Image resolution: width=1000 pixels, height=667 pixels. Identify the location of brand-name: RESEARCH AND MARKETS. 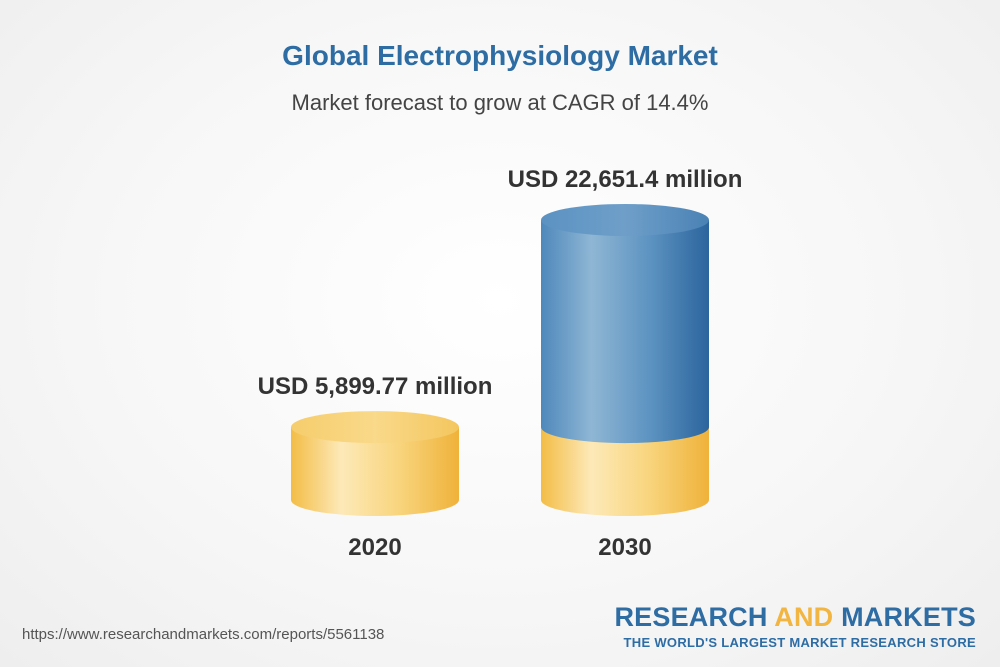
(795, 617).